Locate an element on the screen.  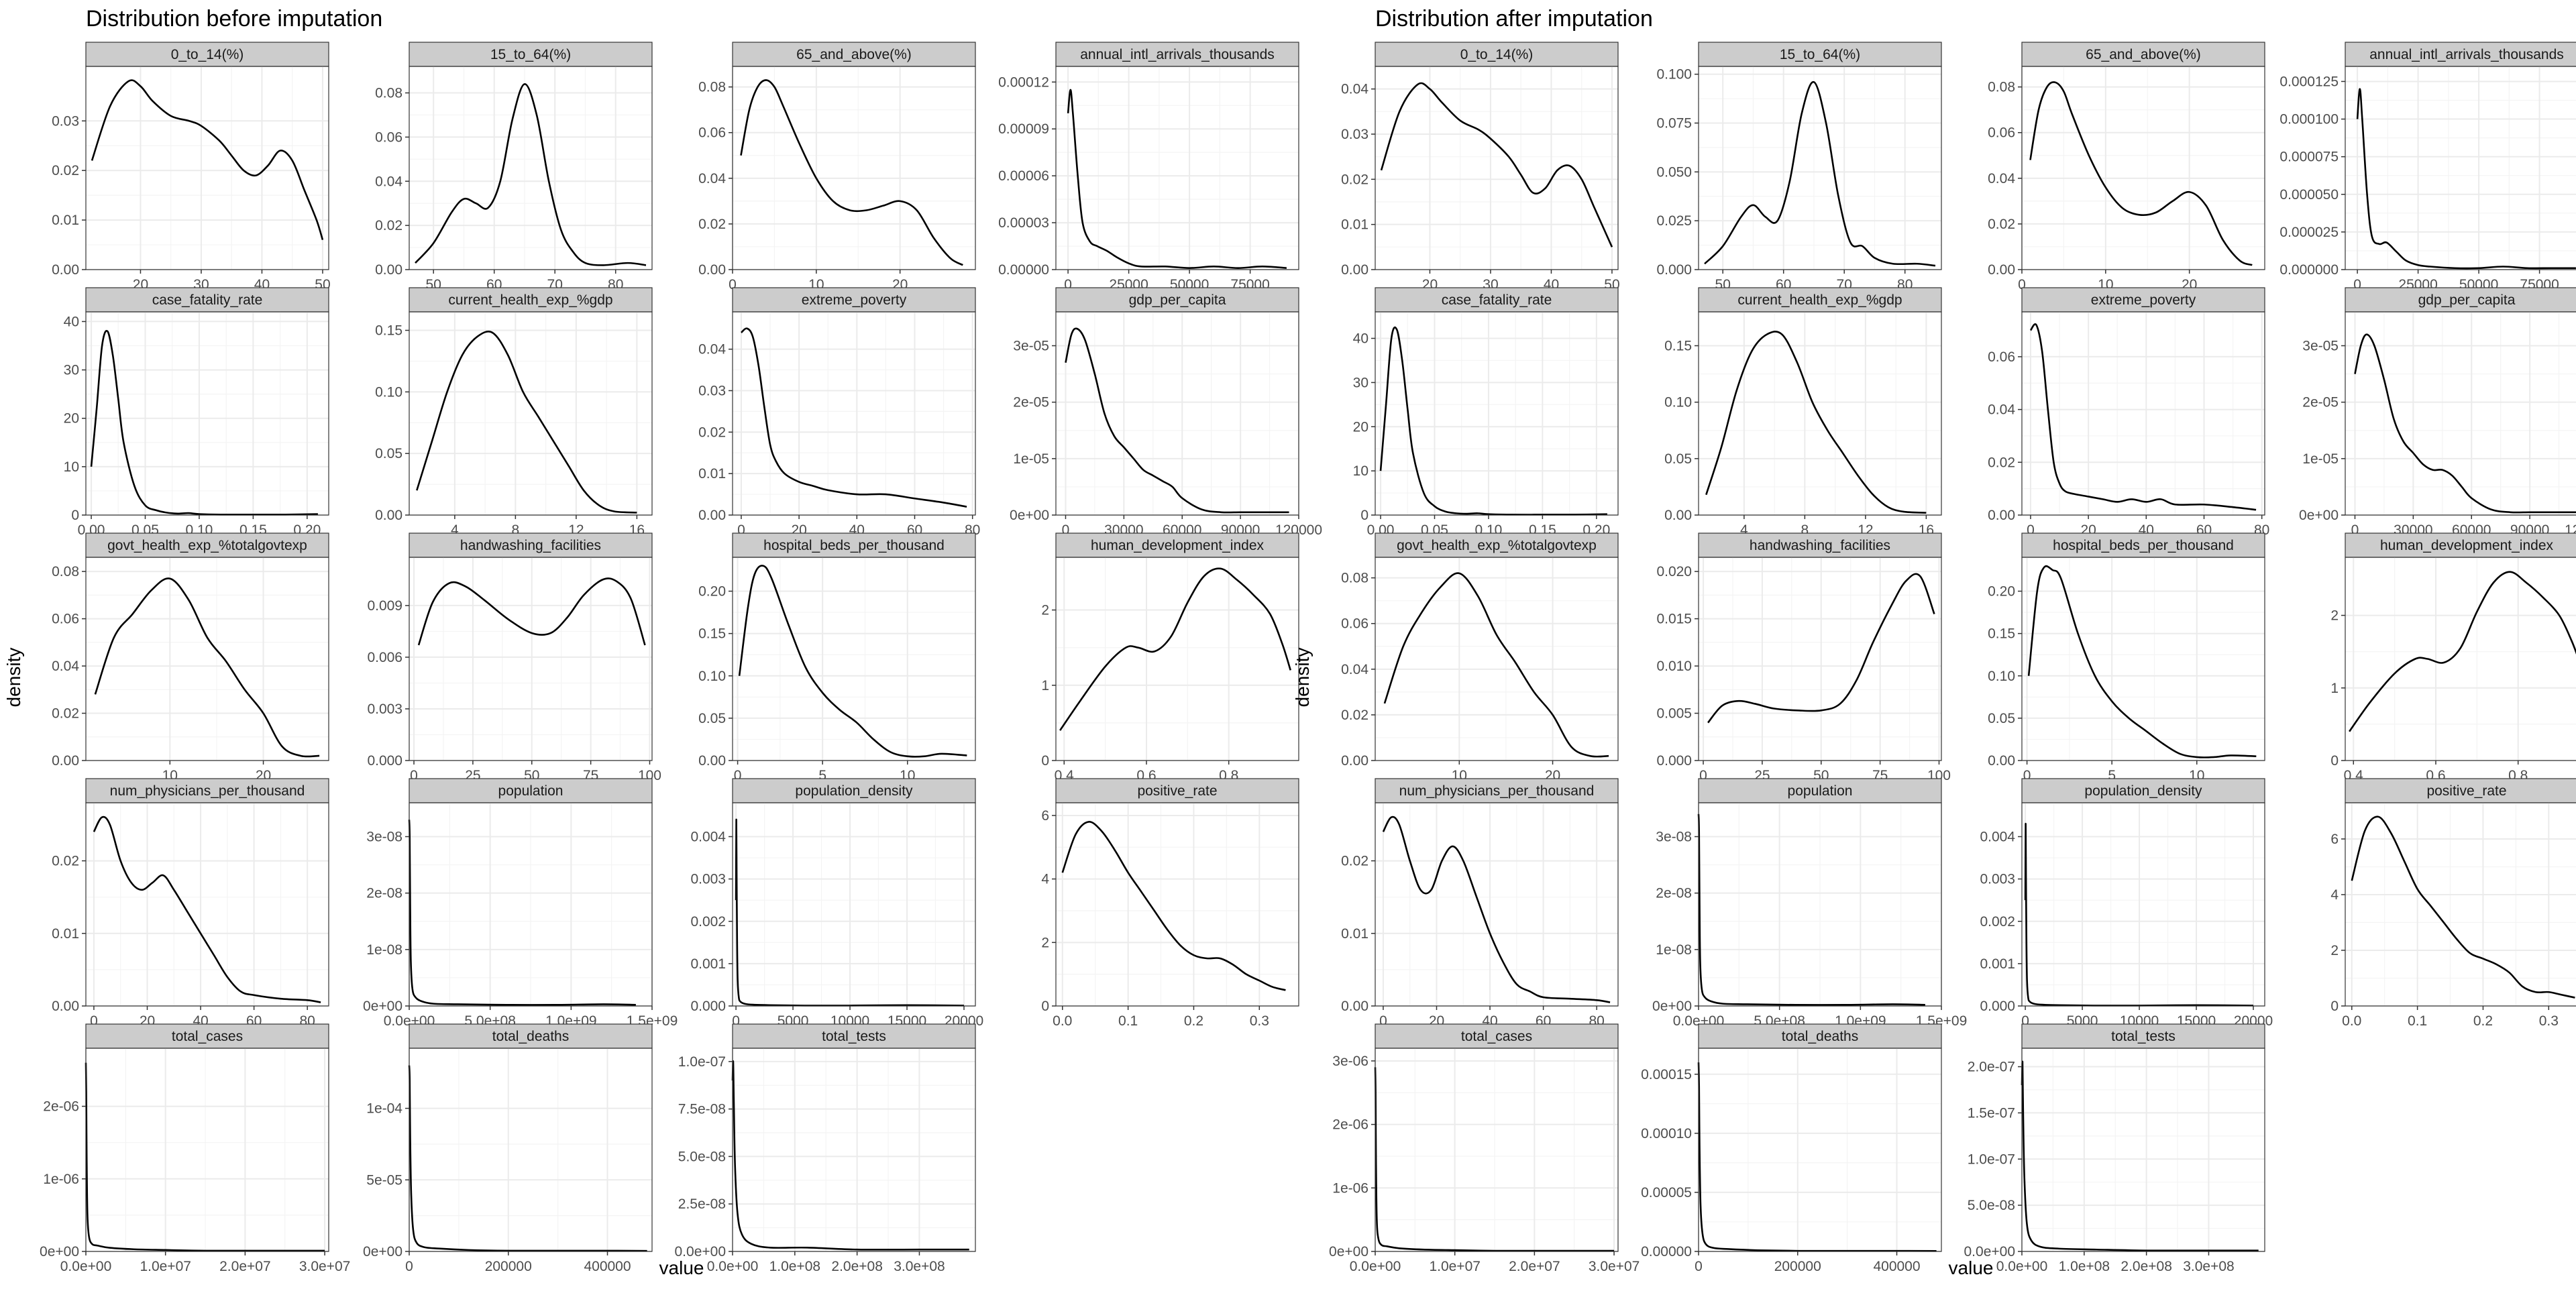
y-tick-label: 1e-06 is located at coordinates (1350, 1188).